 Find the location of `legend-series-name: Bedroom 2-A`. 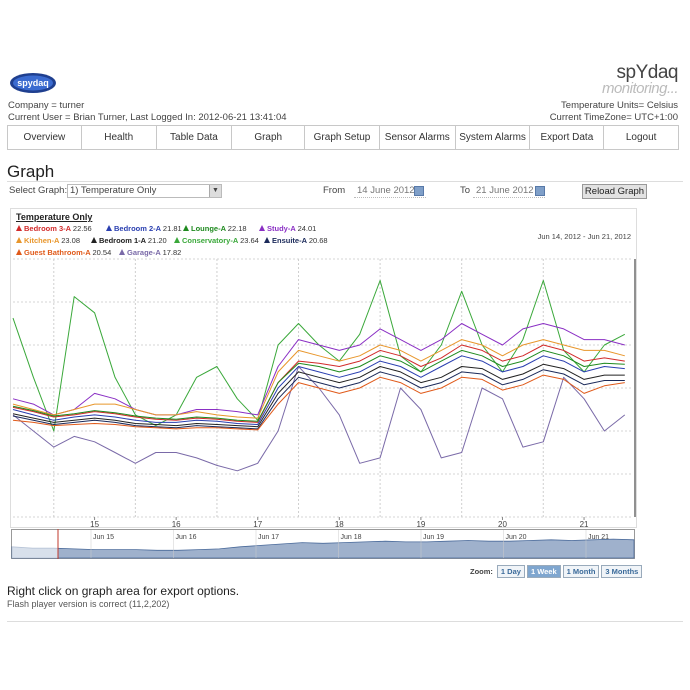

legend-series-name: Bedroom 2-A is located at coordinates (138, 228).